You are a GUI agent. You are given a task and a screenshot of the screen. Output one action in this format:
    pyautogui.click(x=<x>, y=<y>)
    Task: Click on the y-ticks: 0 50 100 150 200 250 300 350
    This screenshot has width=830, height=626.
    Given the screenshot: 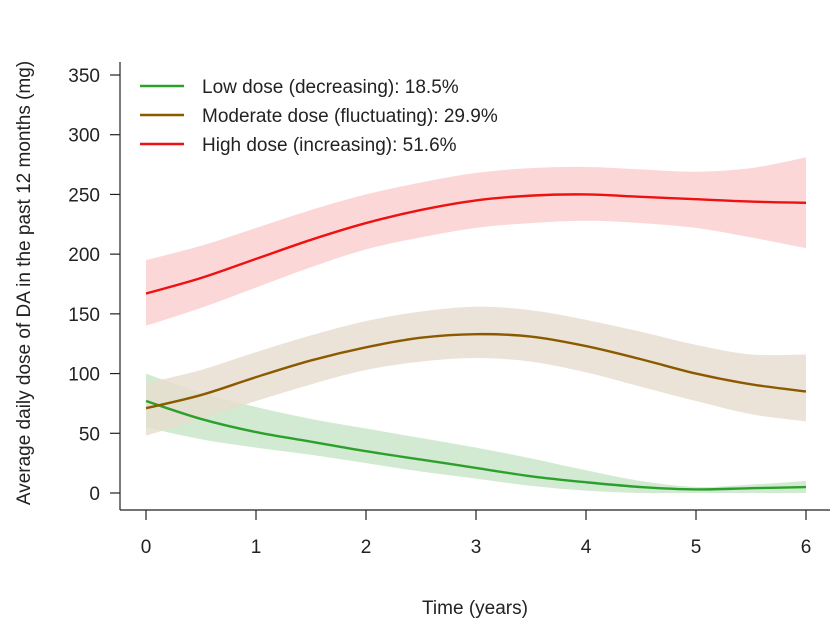 What is the action you would take?
    pyautogui.click(x=94, y=285)
    